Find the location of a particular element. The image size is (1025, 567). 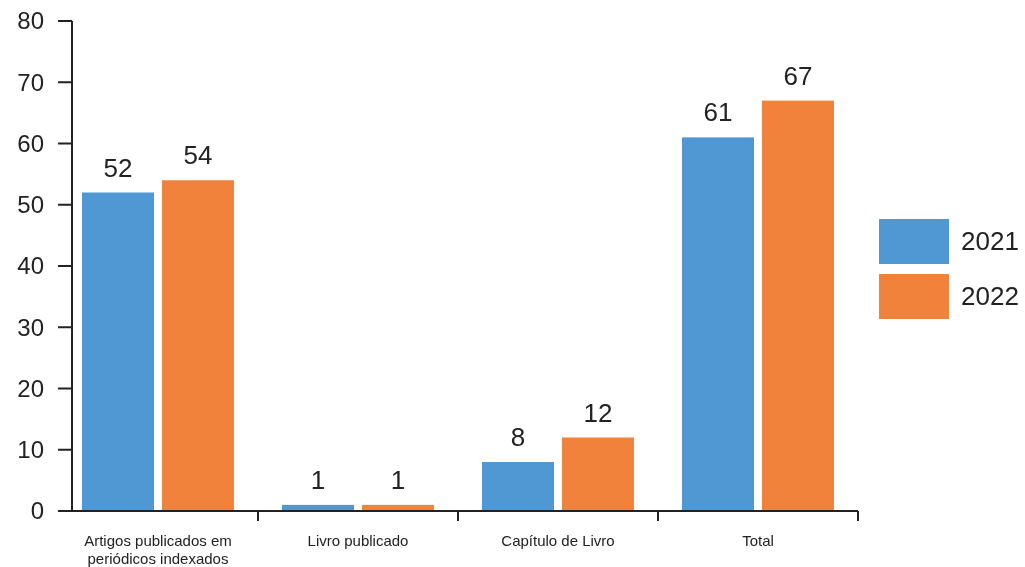

legend-label: 2021 is located at coordinates (990, 241).